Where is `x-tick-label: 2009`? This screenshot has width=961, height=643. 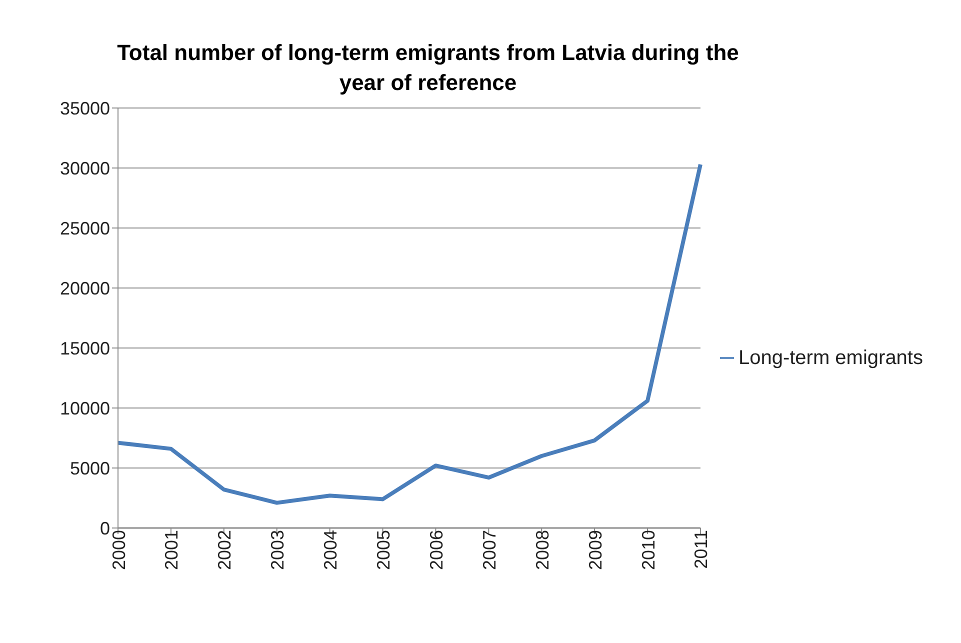 x-tick-label: 2009 is located at coordinates (595, 550).